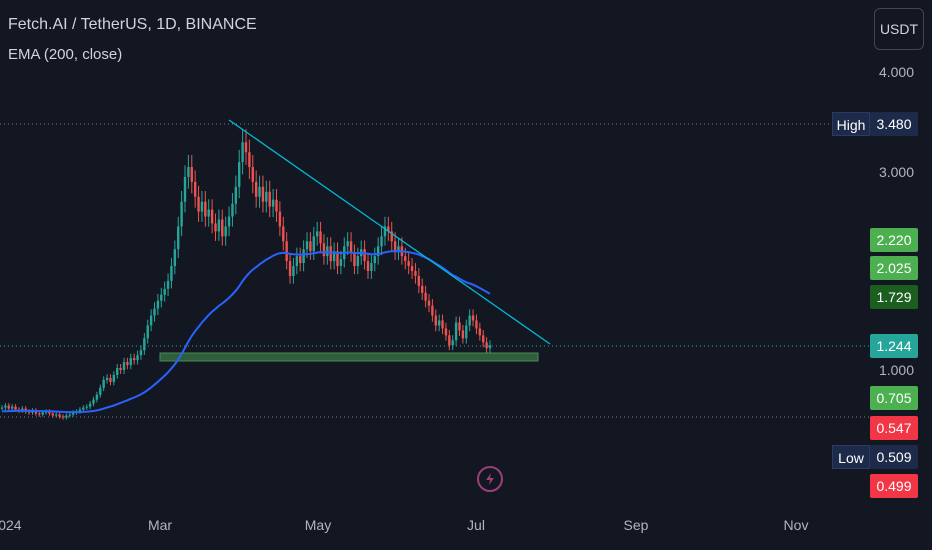 This screenshot has height=550, width=932. What do you see at coordinates (796, 525) in the screenshot?
I see `x-tick-nov: Nov` at bounding box center [796, 525].